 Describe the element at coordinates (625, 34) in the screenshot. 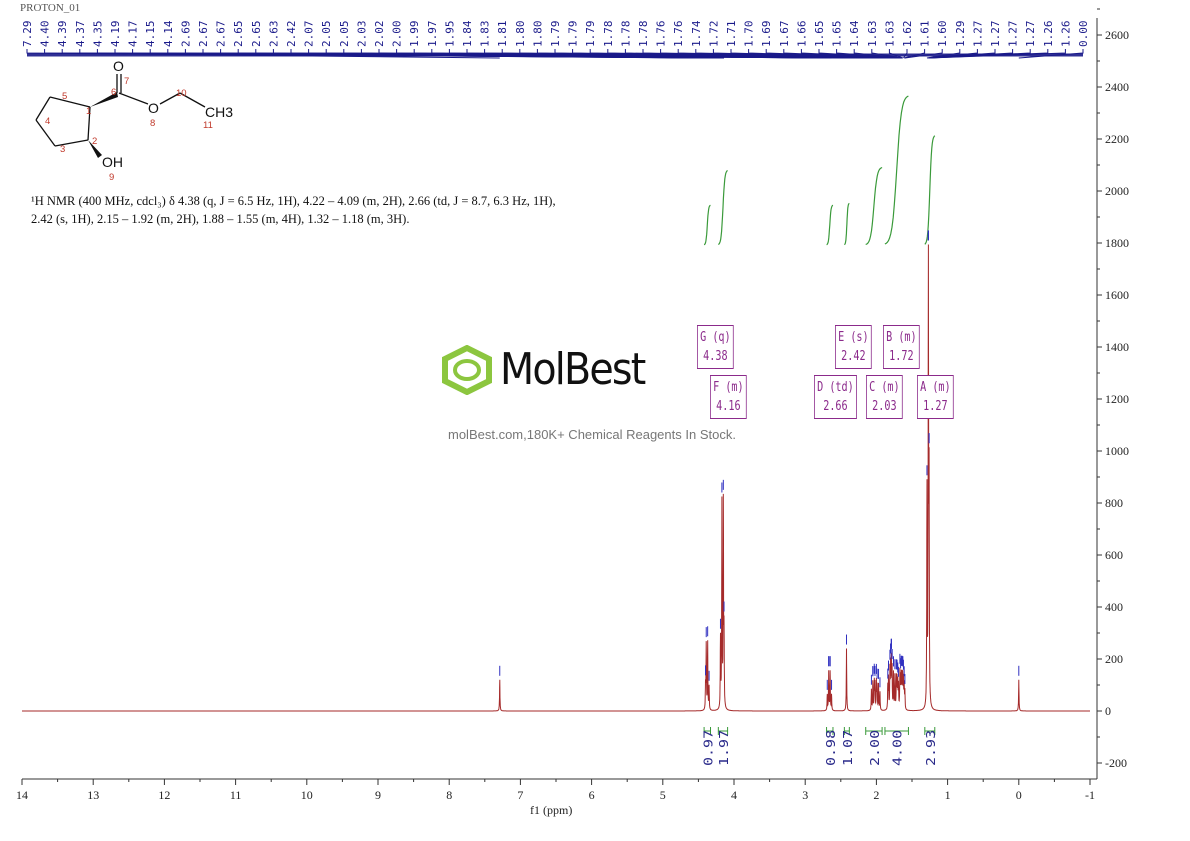

I see `peak-label: 1.78` at that location.